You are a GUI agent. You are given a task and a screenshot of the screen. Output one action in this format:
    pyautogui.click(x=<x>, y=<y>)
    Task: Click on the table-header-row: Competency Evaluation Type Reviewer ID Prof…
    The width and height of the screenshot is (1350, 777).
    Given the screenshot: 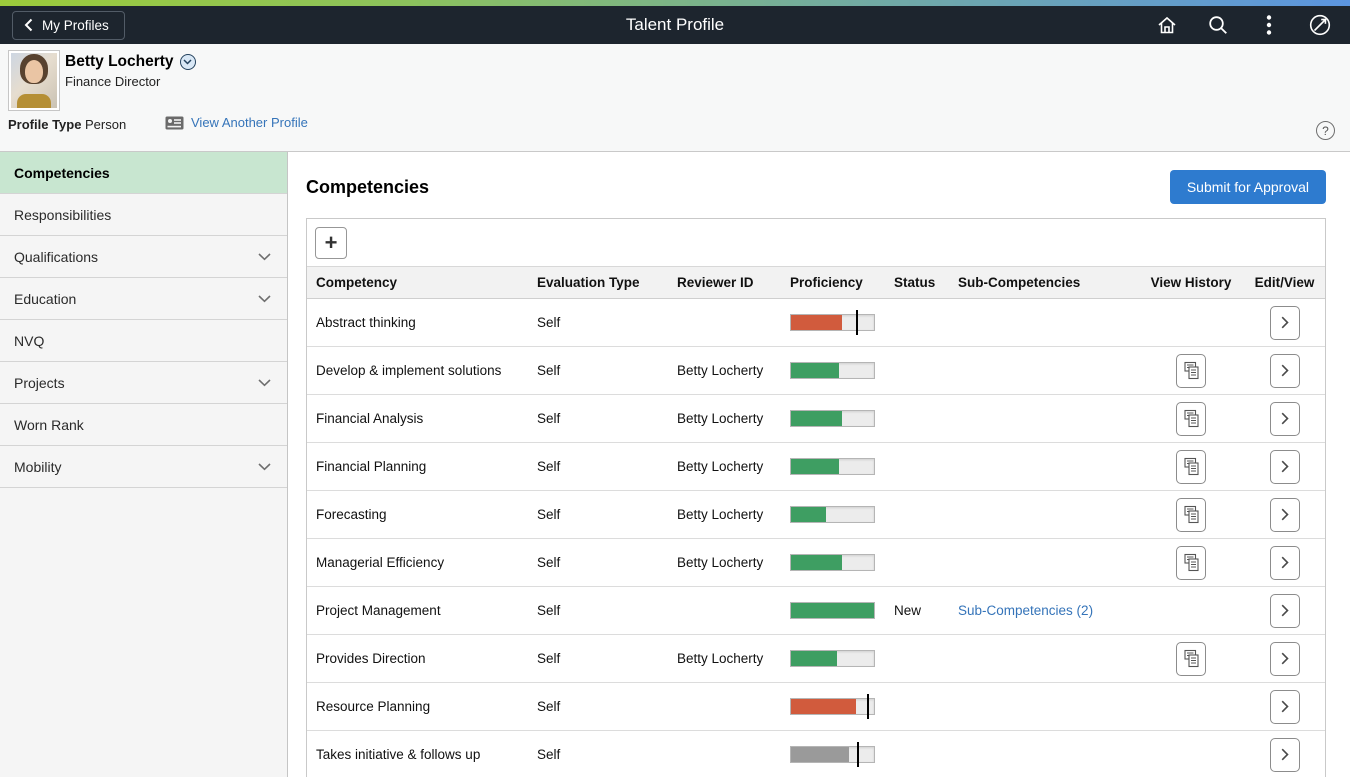 What is the action you would take?
    pyautogui.click(x=816, y=283)
    